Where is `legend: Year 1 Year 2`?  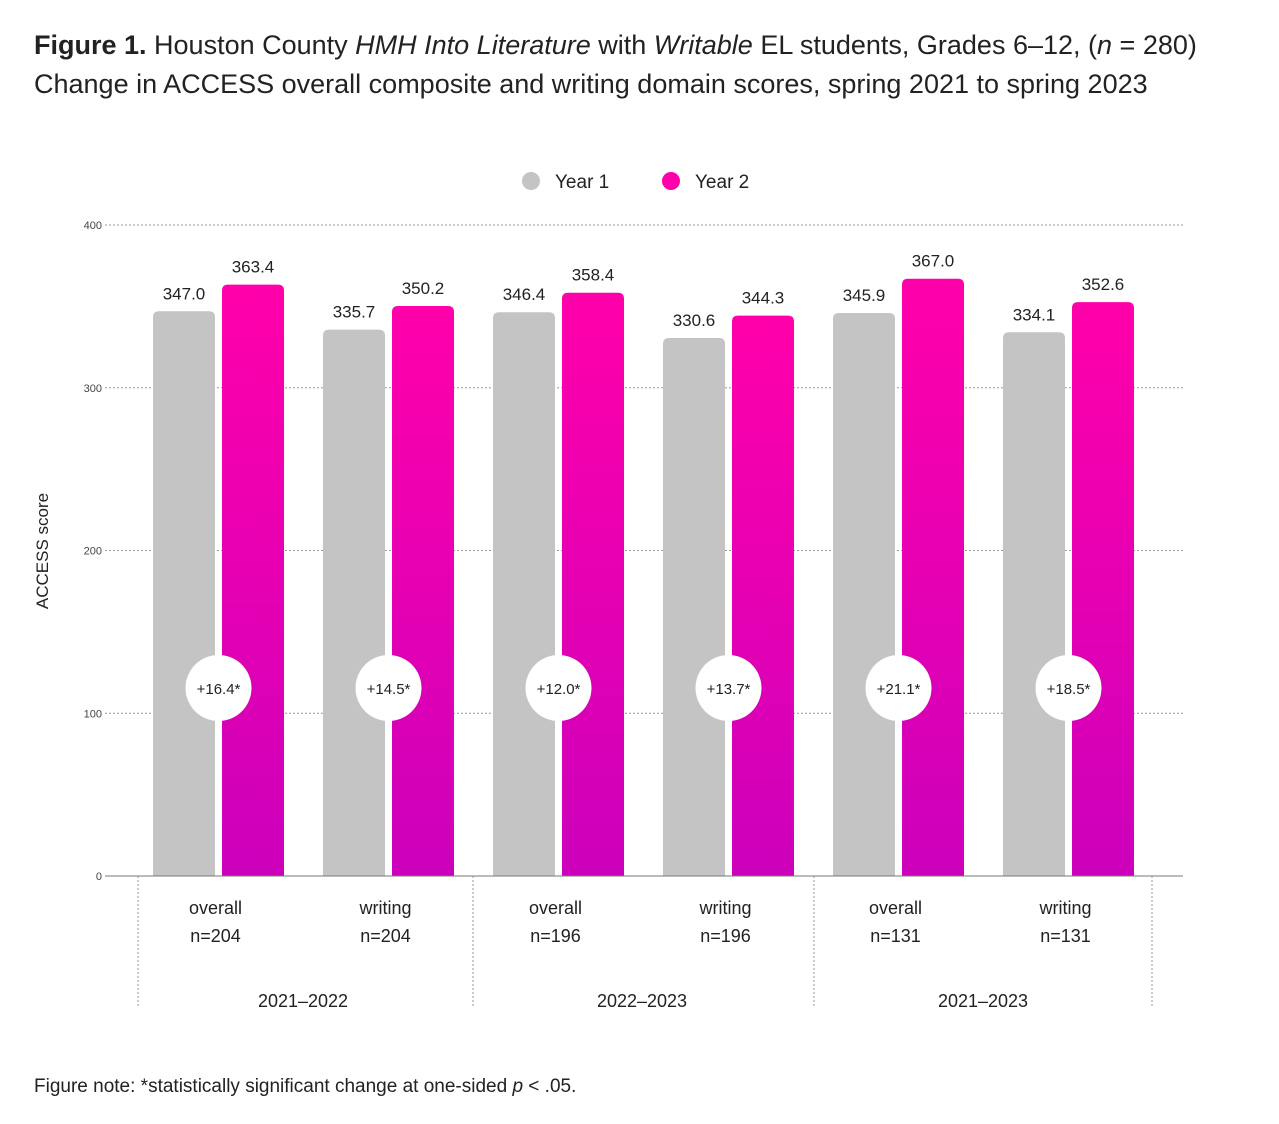
legend: Year 1 Year 2 is located at coordinates (635, 182).